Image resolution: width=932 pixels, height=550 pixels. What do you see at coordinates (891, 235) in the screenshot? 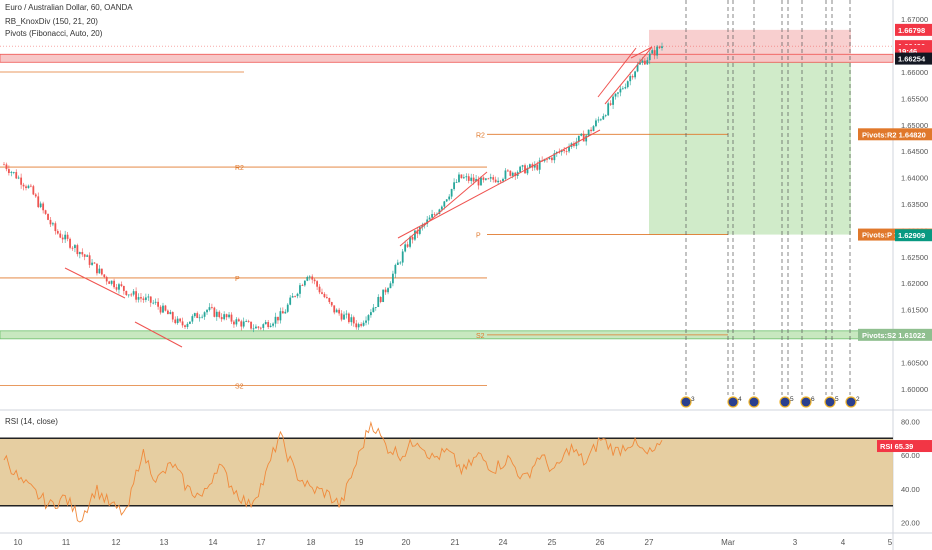
I see `pivot-price-tag-label: Pivots:P 1.62921` at bounding box center [891, 235].